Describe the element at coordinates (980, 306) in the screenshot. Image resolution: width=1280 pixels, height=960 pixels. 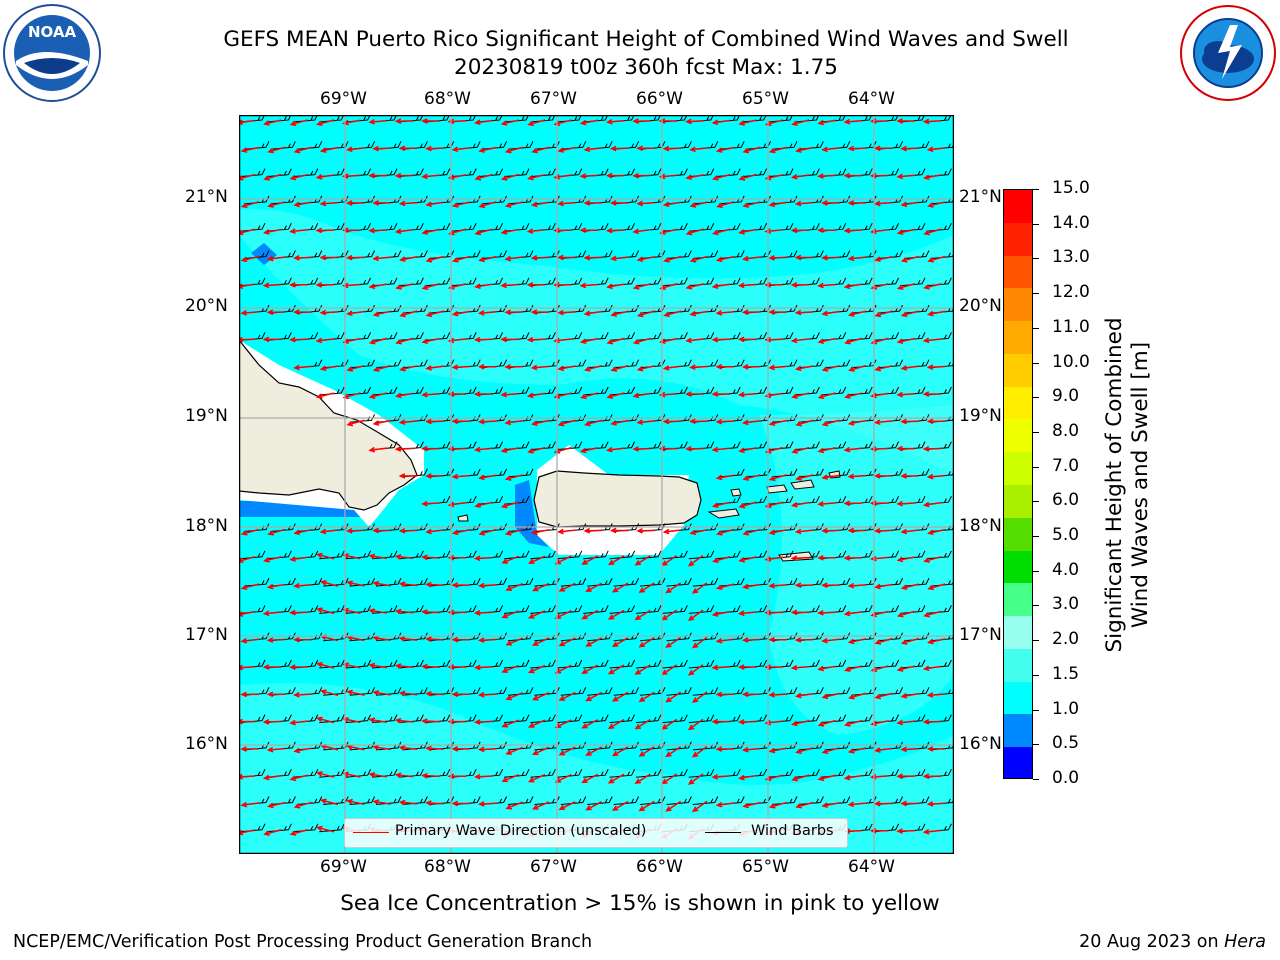
I see `lat-label-right: 20°N` at that location.